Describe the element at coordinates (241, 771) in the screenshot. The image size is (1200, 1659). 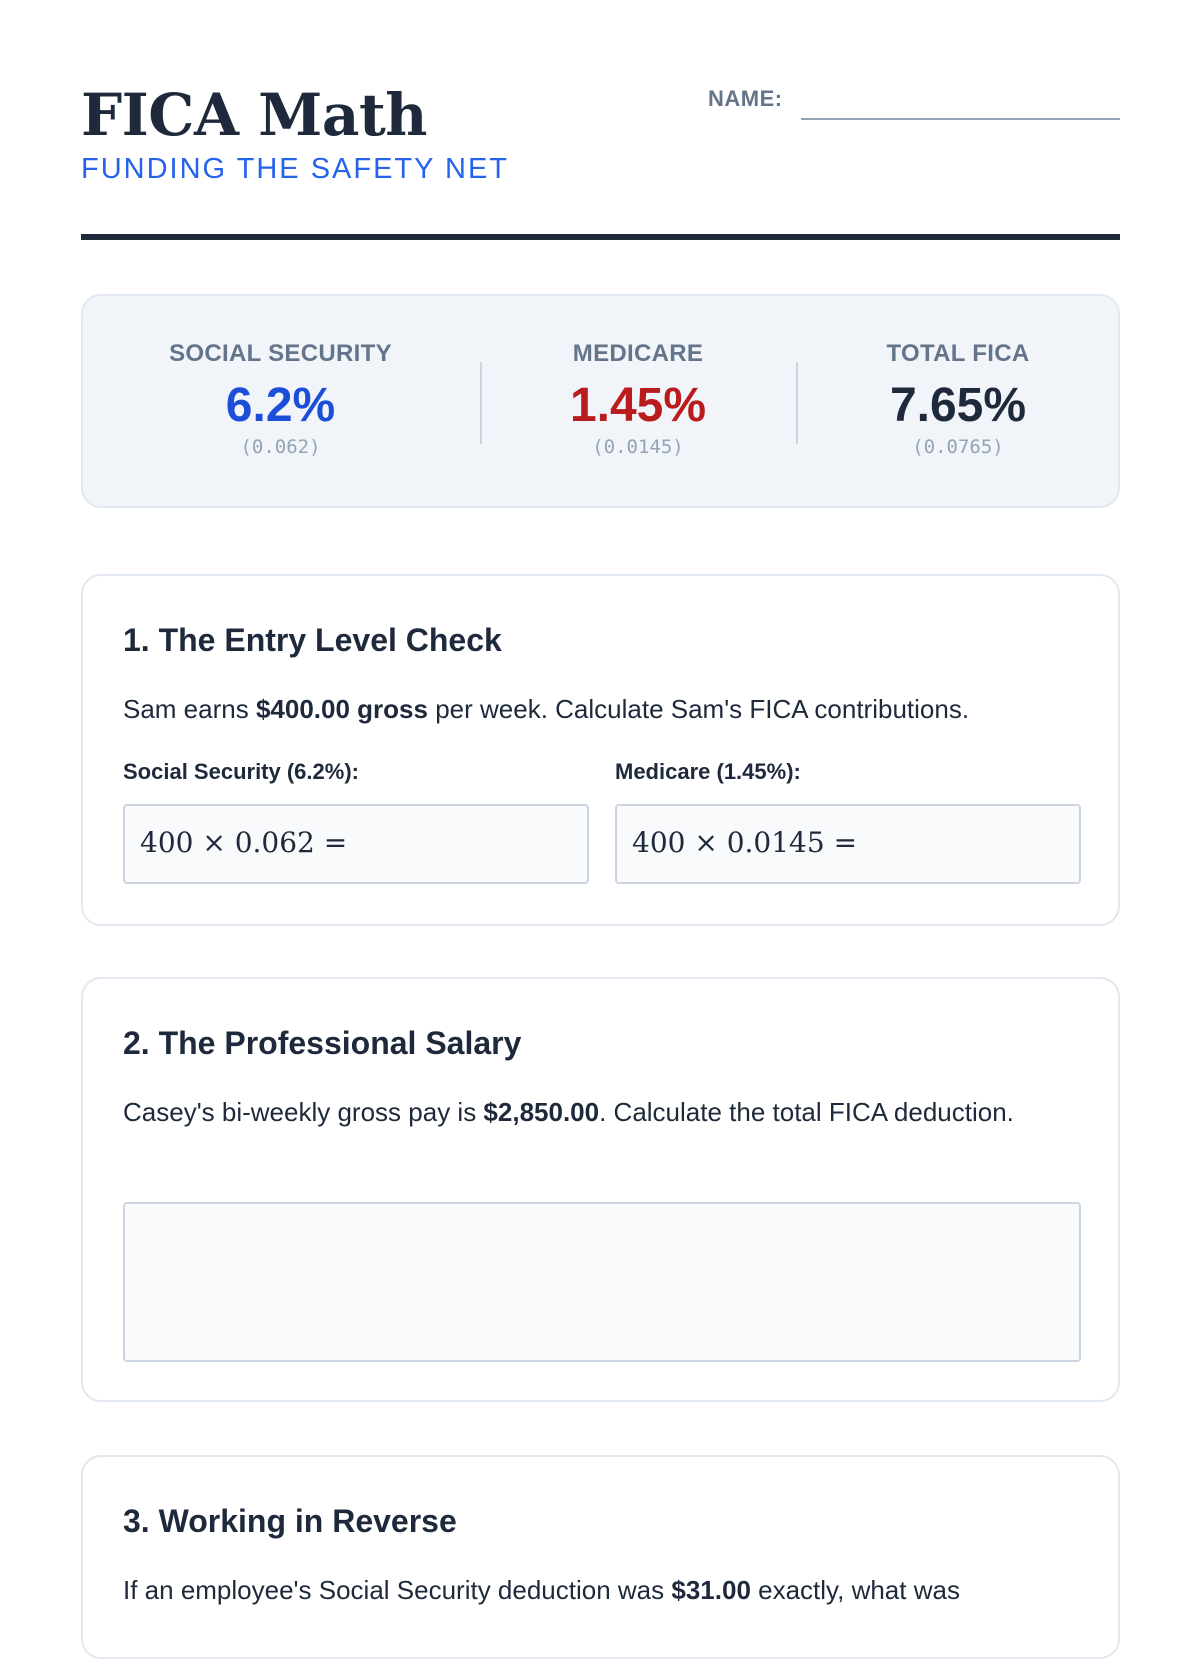
I see `social-security-field-label: Social Security (6.2%):` at that location.